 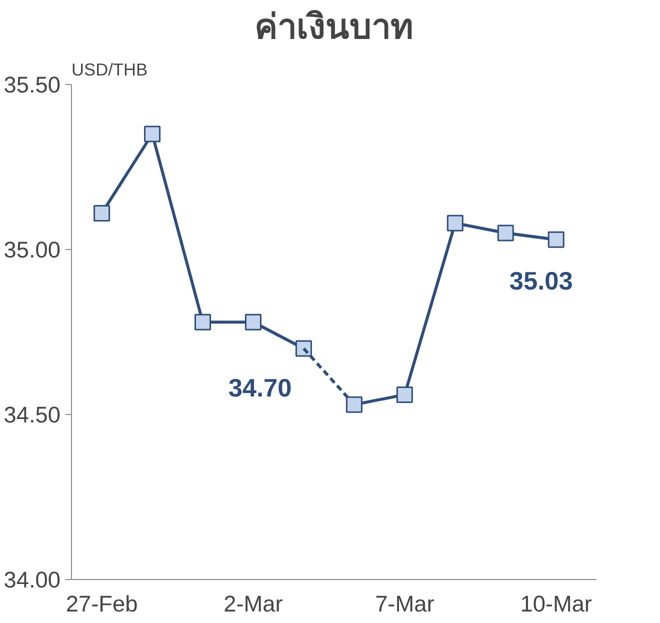 What do you see at coordinates (556, 603) in the screenshot?
I see `x-tick-label: 10-Mar` at bounding box center [556, 603].